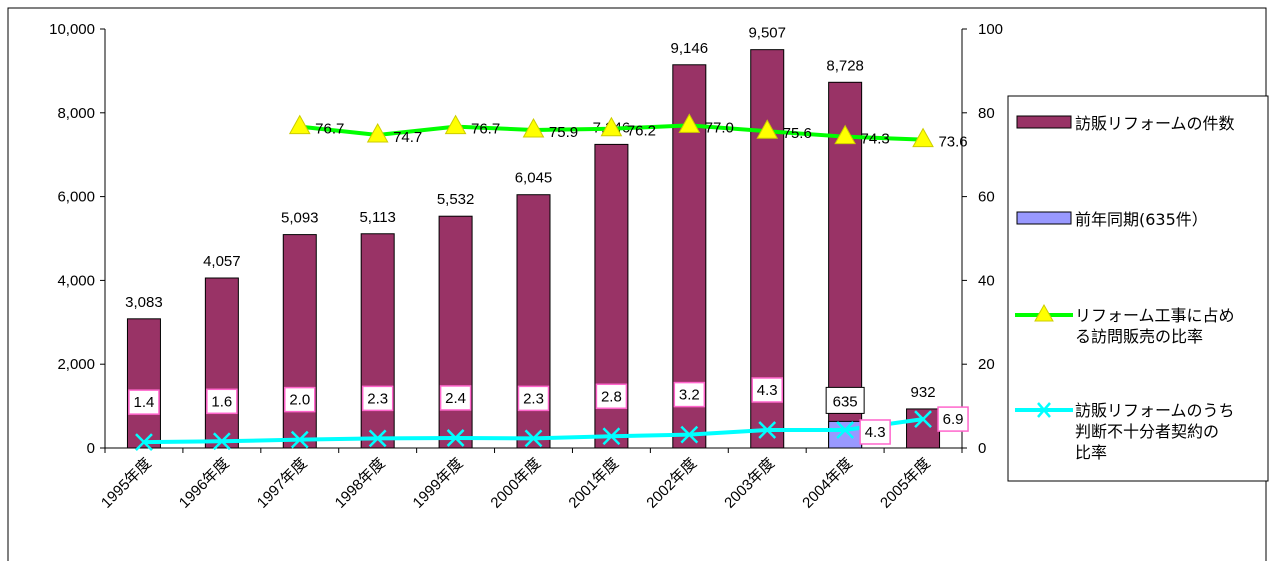  Describe the element at coordinates (986, 113) in the screenshot. I see `y-right-tick-label: 80` at that location.